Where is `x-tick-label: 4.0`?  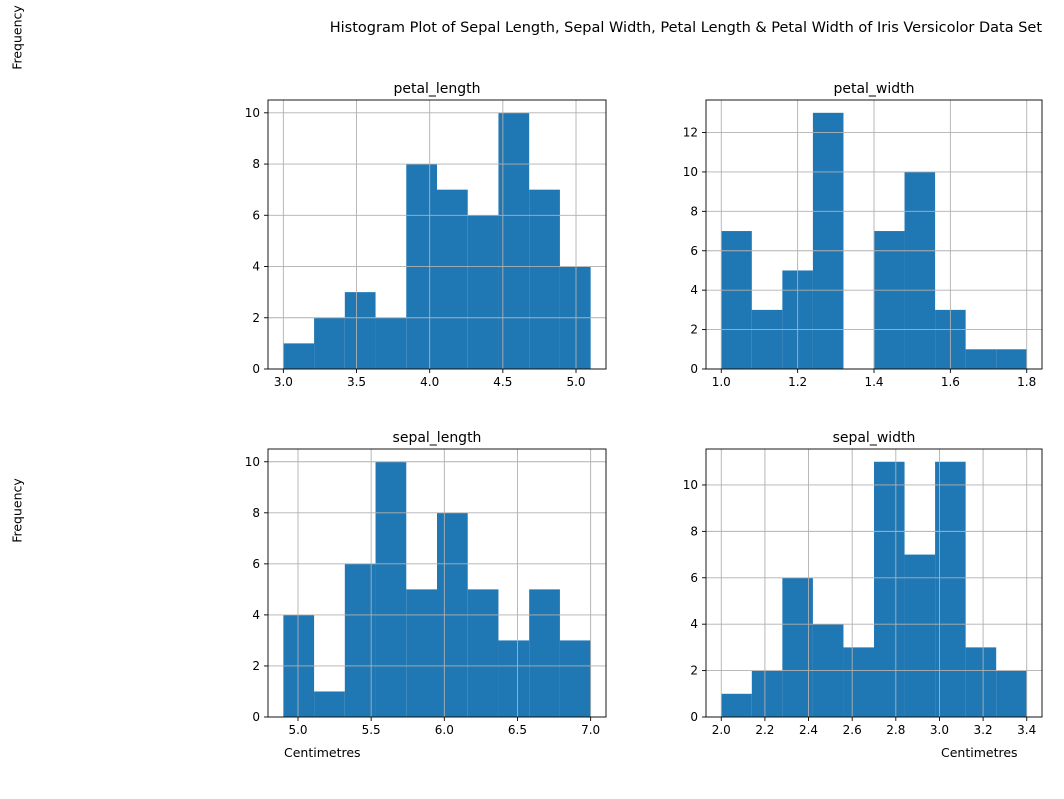
x-tick-label: 4.0 is located at coordinates (429, 382).